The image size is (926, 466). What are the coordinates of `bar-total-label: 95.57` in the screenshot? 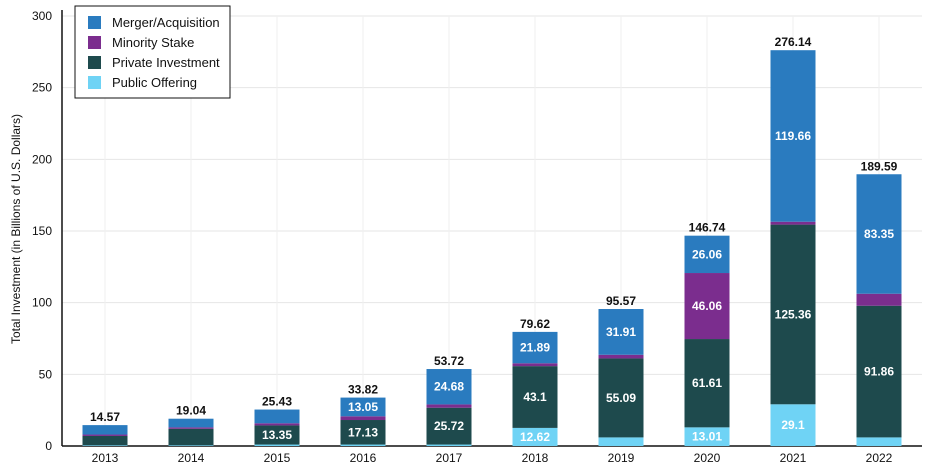 It's located at (621, 301).